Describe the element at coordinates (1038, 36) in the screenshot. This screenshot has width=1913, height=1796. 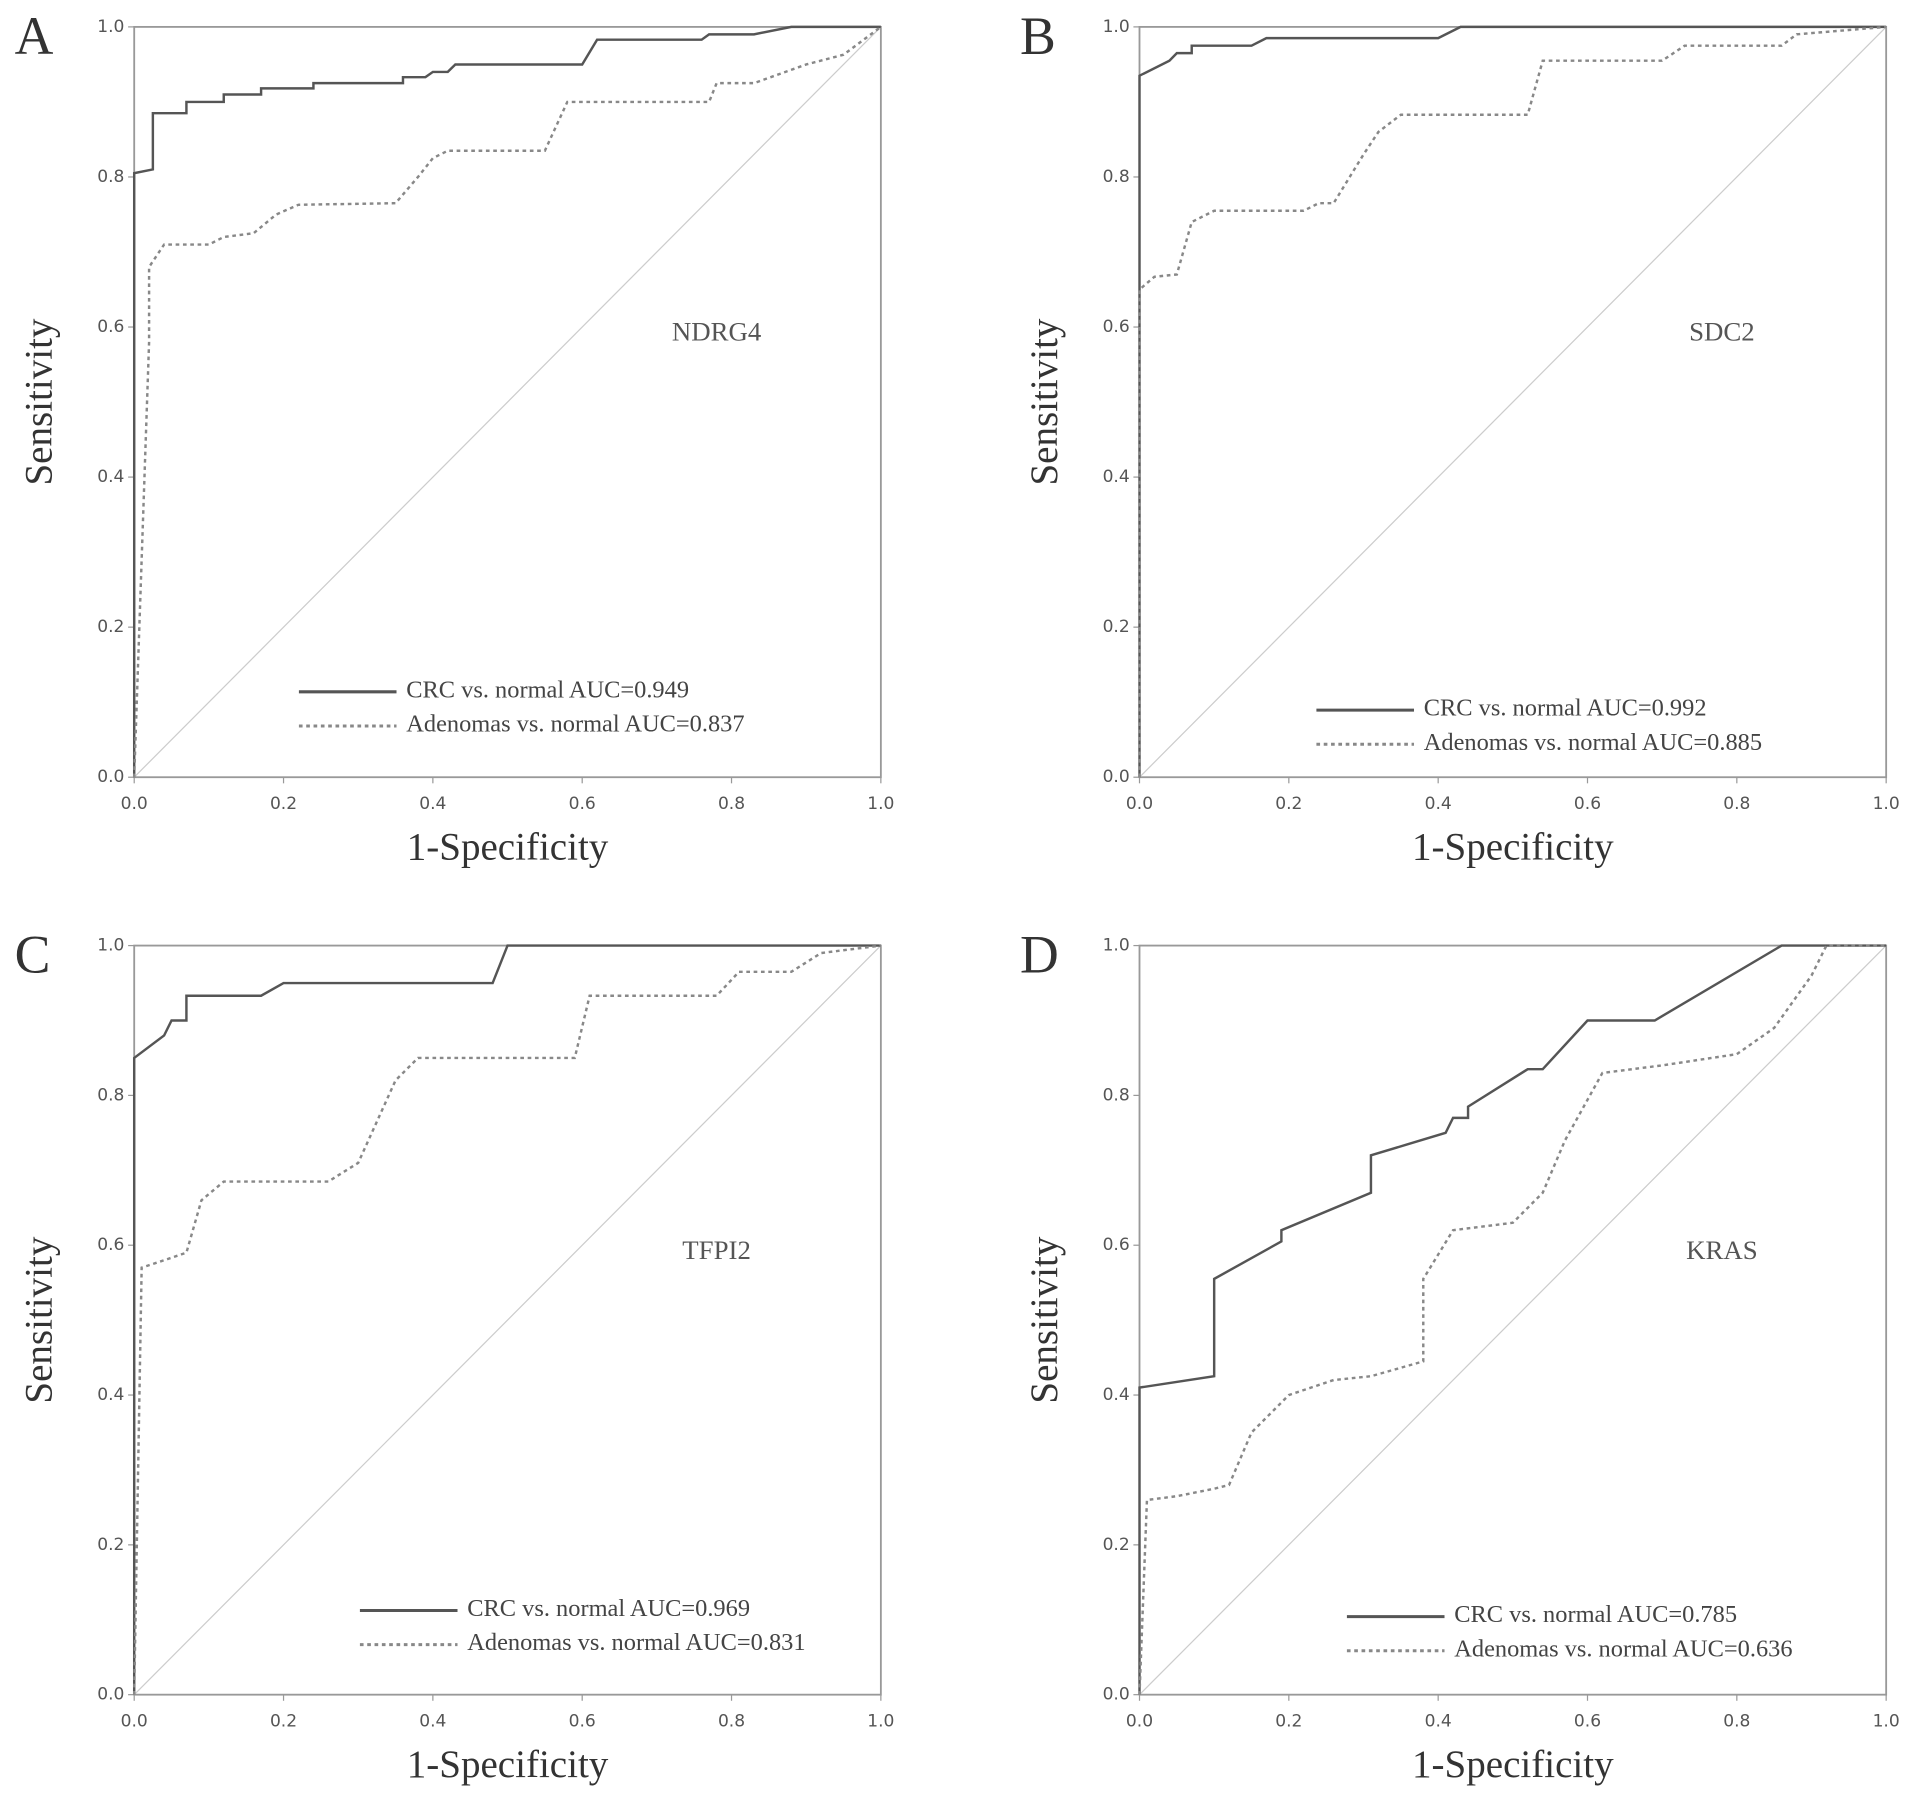
I see `panel-letter: B` at that location.